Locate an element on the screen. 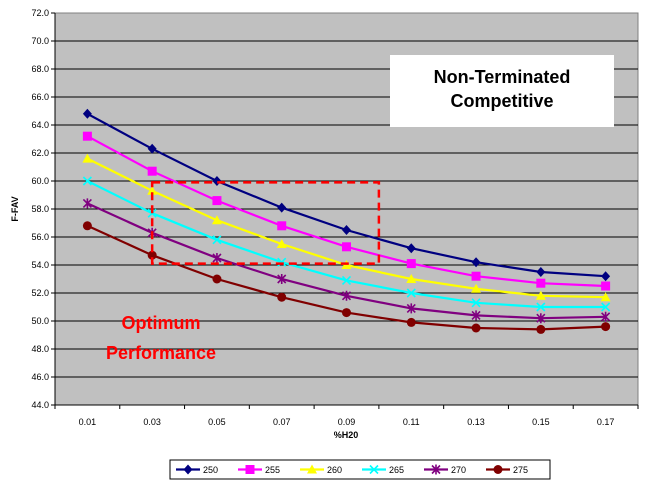 The height and width of the screenshot is (483, 648). y-tick-label: 50.0 is located at coordinates (40, 321).